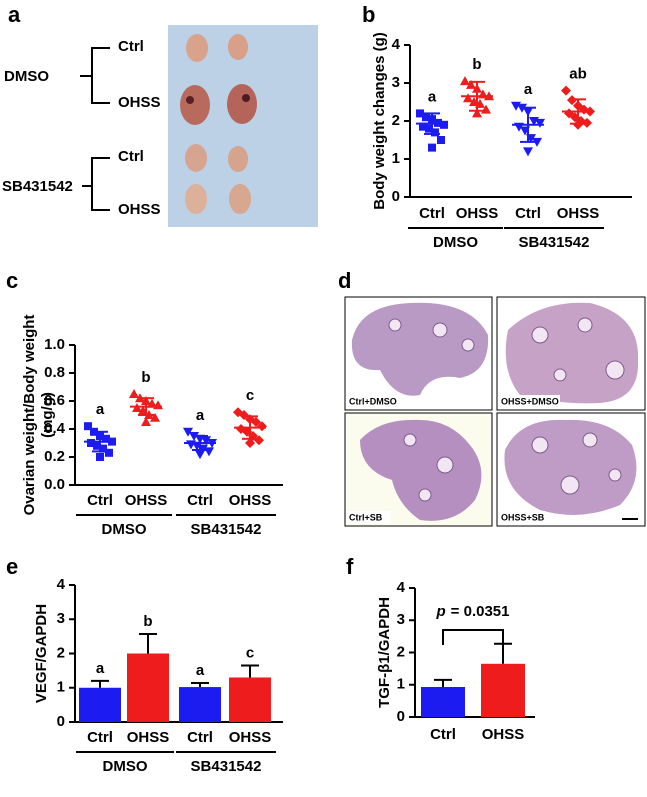  What do you see at coordinates (246, 98) in the screenshot?
I see `ovary-spot` at bounding box center [246, 98].